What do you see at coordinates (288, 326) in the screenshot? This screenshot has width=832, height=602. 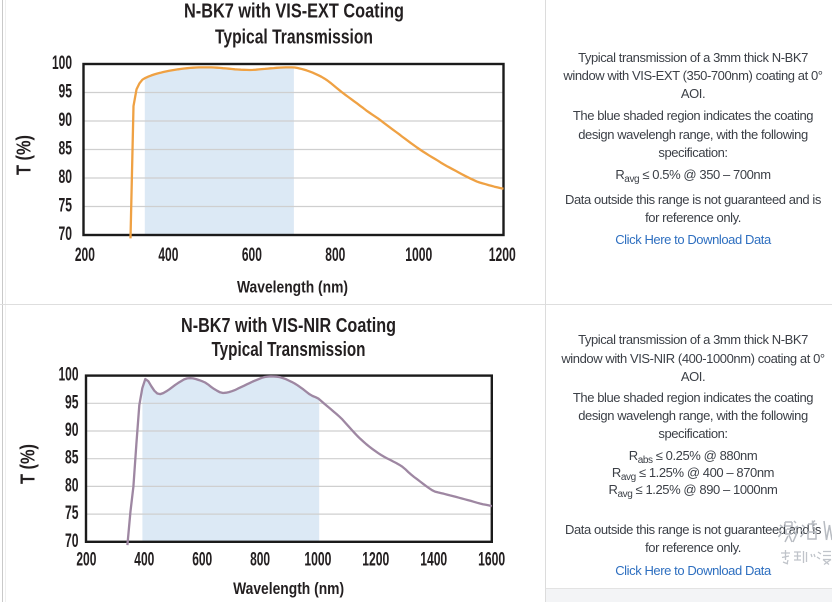 I see `svg-text: N-BK7 with VIS-NIR Coating` at bounding box center [288, 326].